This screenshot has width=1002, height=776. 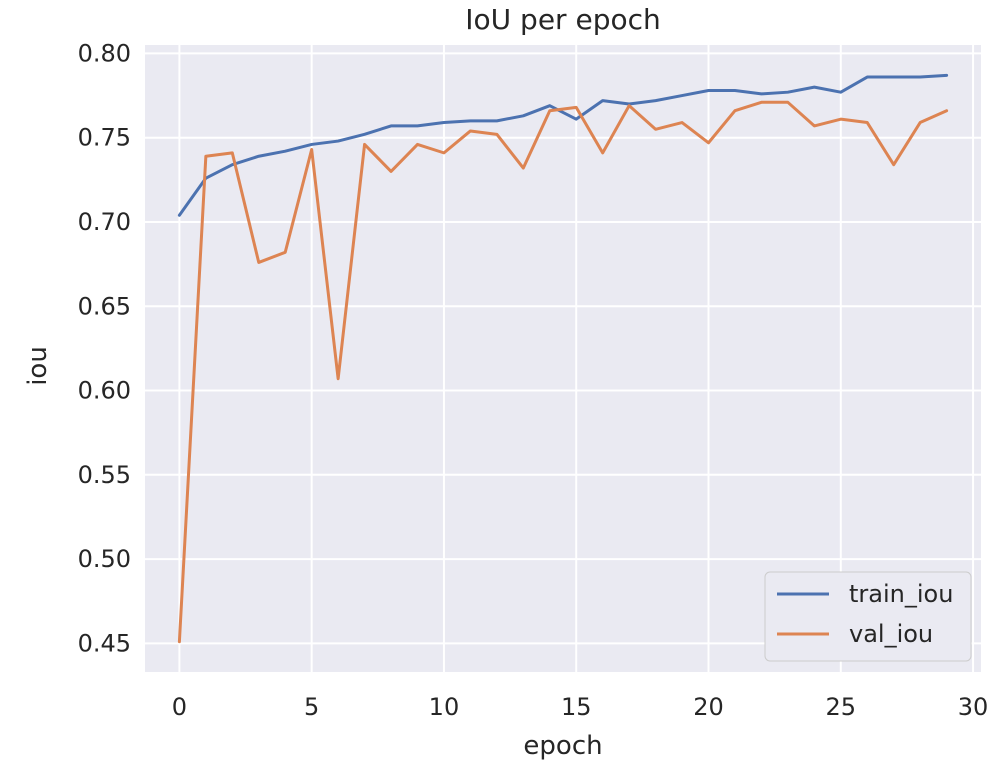 What do you see at coordinates (563, 145) in the screenshot?
I see `series-line-train-iou` at bounding box center [563, 145].